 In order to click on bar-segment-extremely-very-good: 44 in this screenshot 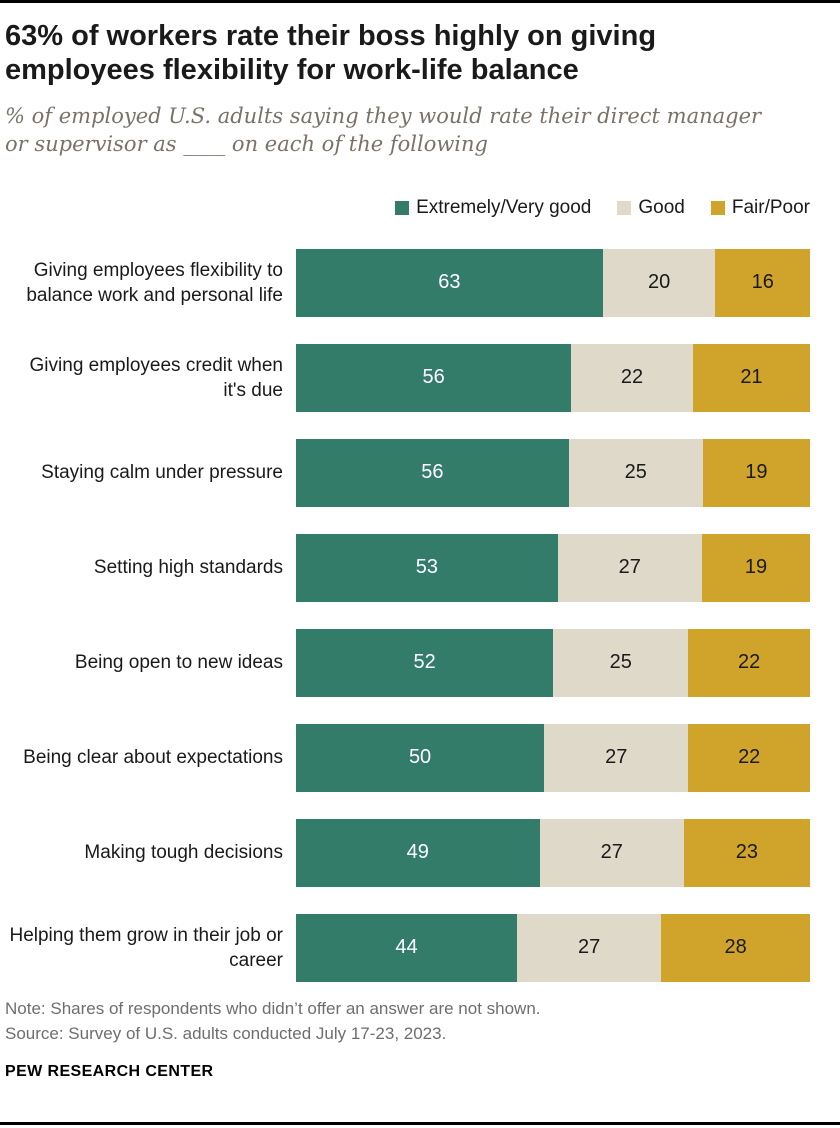, I will do `click(407, 947)`.